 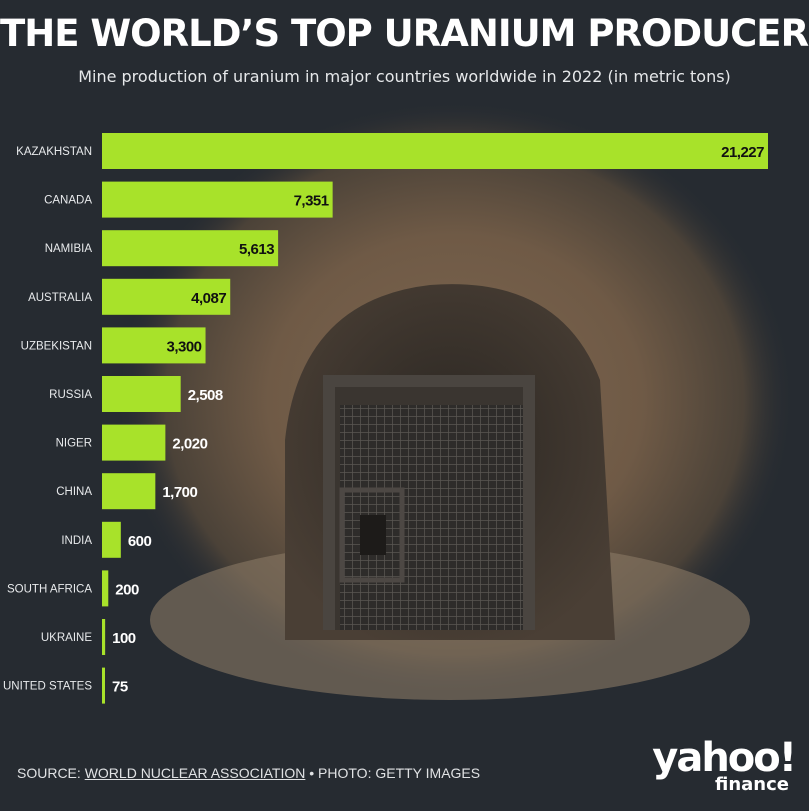 I want to click on bar-russia, so click(x=141, y=394).